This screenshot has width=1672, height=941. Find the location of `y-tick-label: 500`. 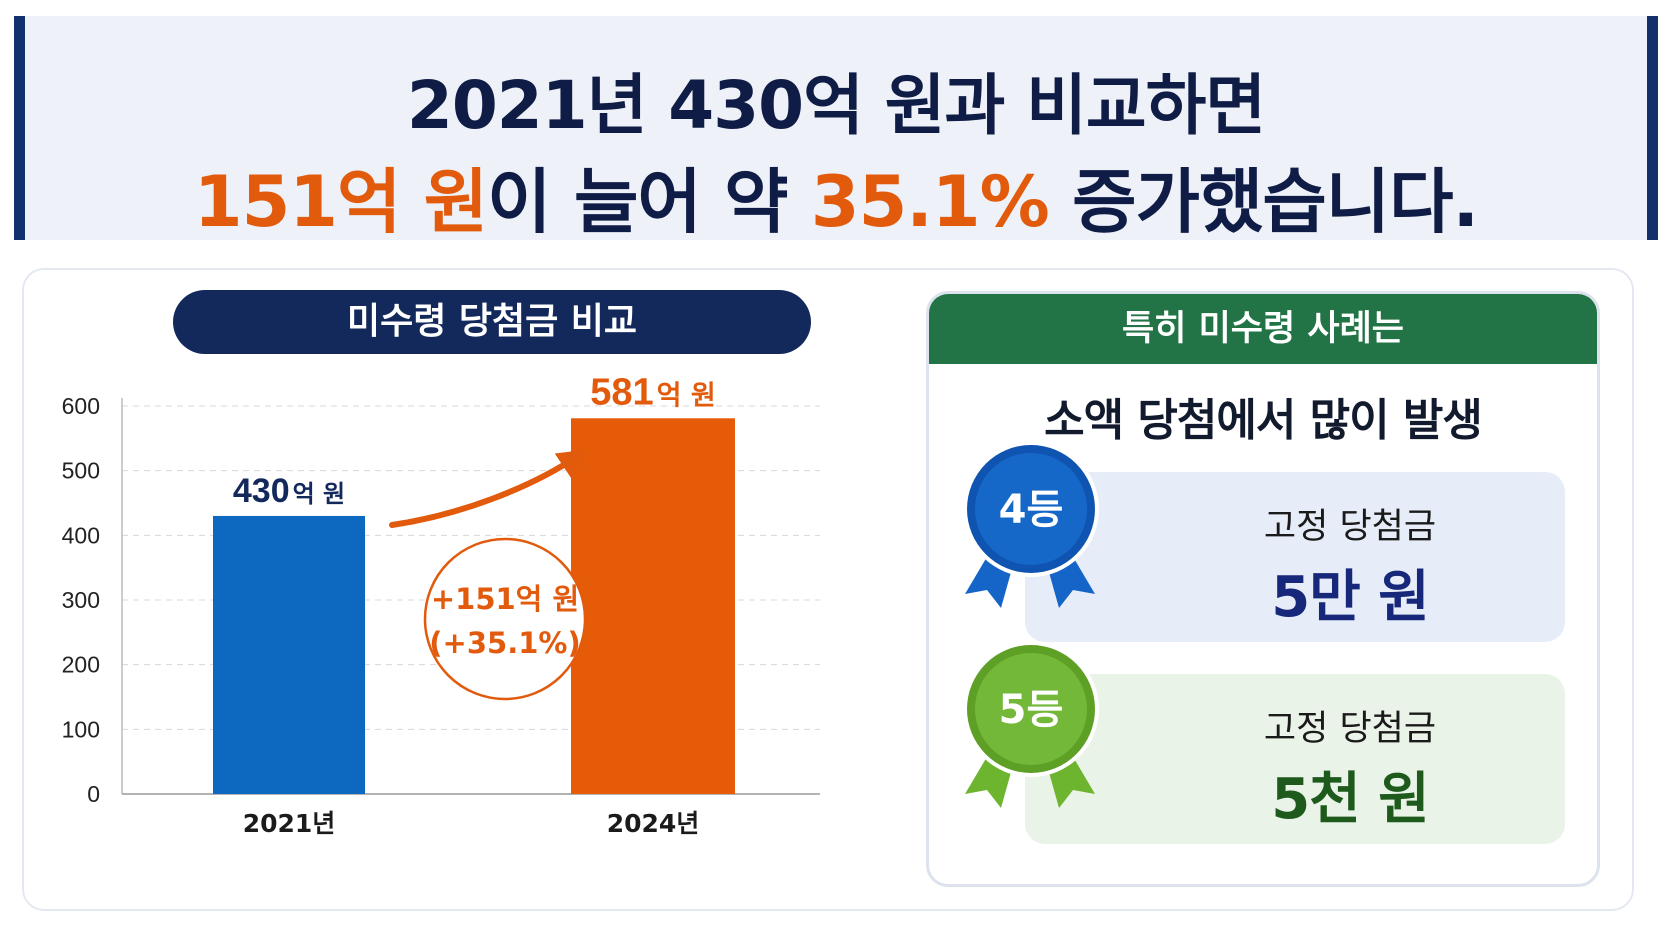

y-tick-label: 500 is located at coordinates (81, 471).